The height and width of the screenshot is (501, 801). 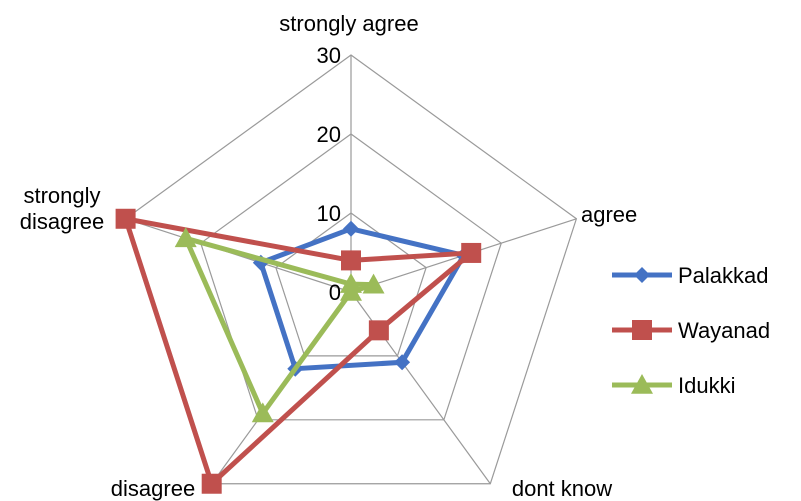 I want to click on axis-label: disagree, so click(x=153, y=488).